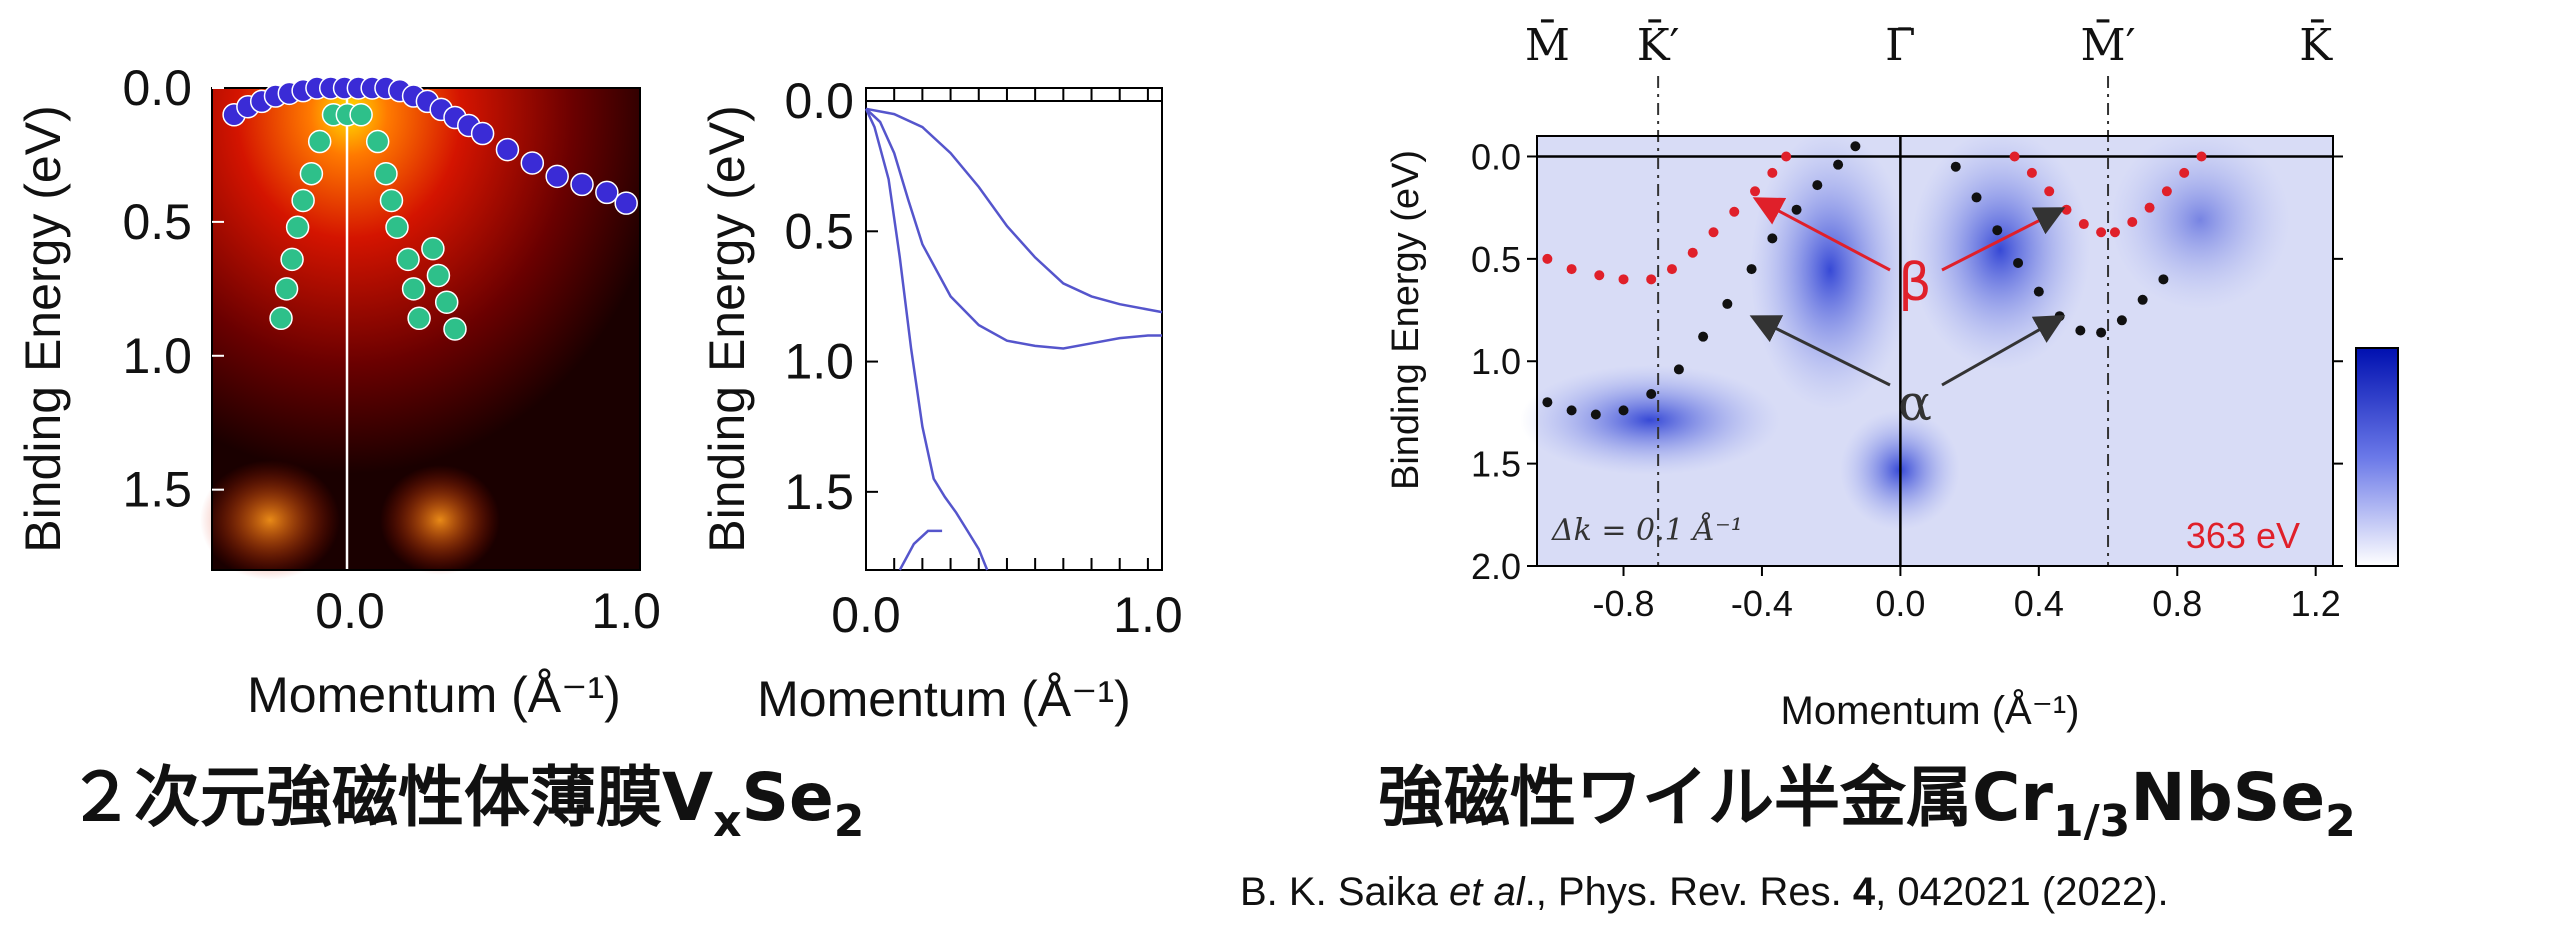 This screenshot has width=2563, height=934. Describe the element at coordinates (819, 362) in the screenshot. I see `panel2-ytick-label: 1.0` at that location.